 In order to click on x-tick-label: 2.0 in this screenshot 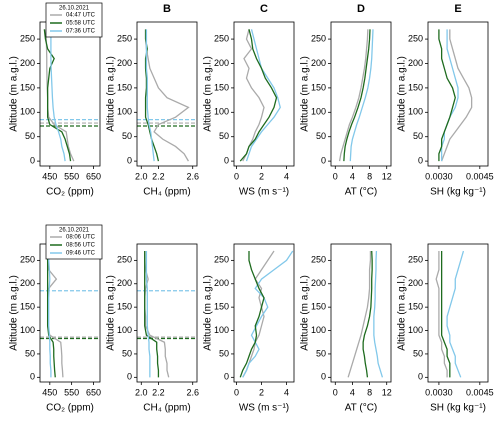, I will do `click(141, 176)`.